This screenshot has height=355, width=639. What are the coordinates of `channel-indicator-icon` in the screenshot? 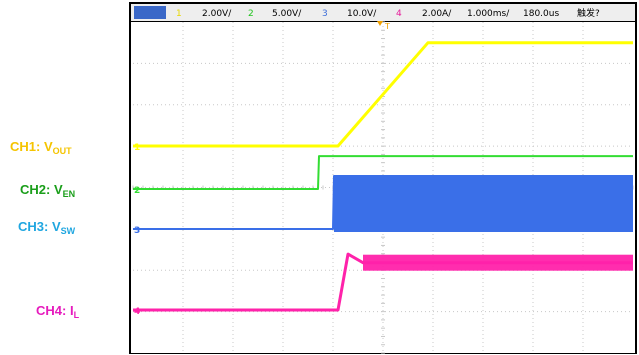 It's located at (150, 12).